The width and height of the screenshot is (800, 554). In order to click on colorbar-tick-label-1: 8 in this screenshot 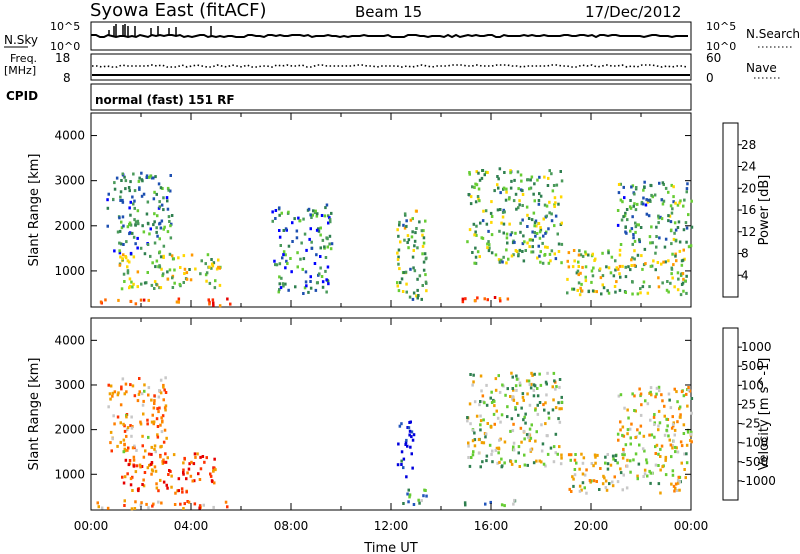, I will do `click(745, 254)`.